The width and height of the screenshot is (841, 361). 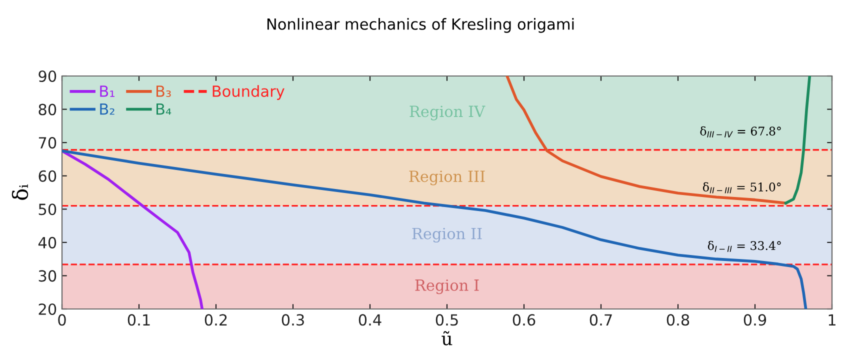 I want to click on y-axis-title: δᵢ, so click(x=20, y=192).